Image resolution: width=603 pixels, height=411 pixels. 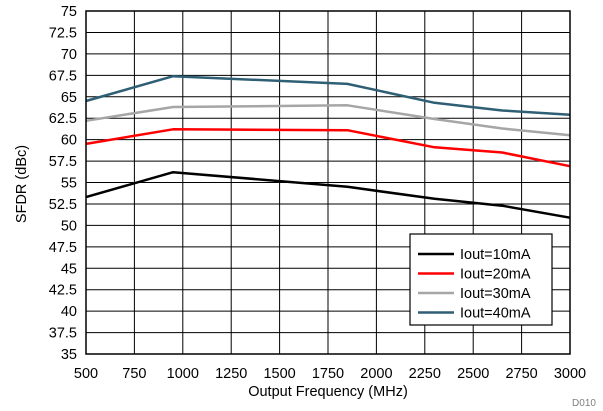 I want to click on y-tick-label: 35, so click(x=69, y=355).